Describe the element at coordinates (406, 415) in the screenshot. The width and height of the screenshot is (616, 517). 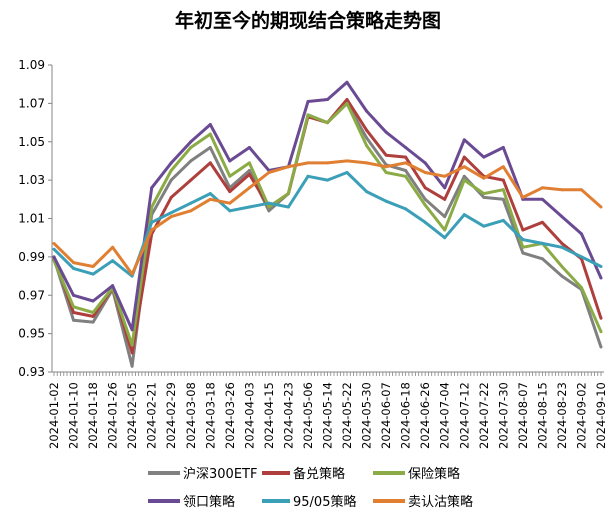
I see `x-tick-label: 2024-06-18` at that location.